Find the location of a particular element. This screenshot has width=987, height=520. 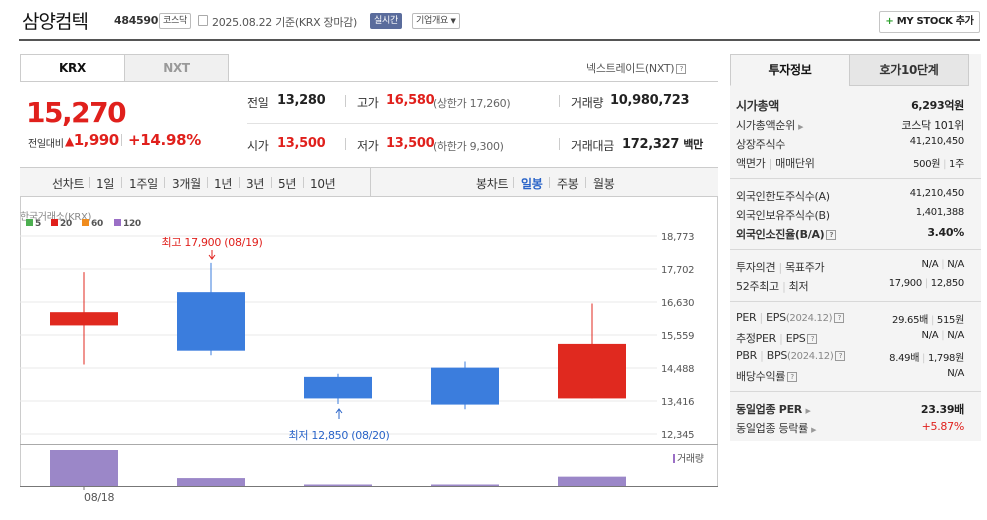

period-3m-button: 3개월 is located at coordinates (186, 184).